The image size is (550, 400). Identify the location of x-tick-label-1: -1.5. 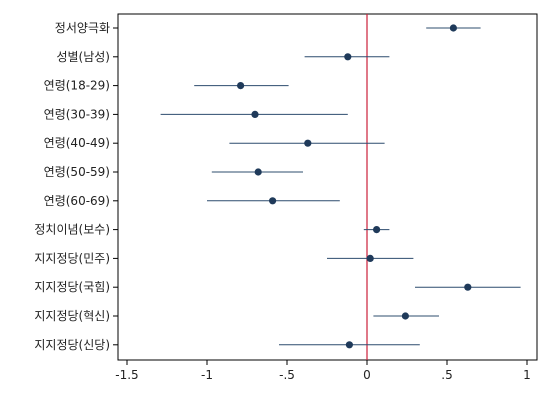
(126, 375).